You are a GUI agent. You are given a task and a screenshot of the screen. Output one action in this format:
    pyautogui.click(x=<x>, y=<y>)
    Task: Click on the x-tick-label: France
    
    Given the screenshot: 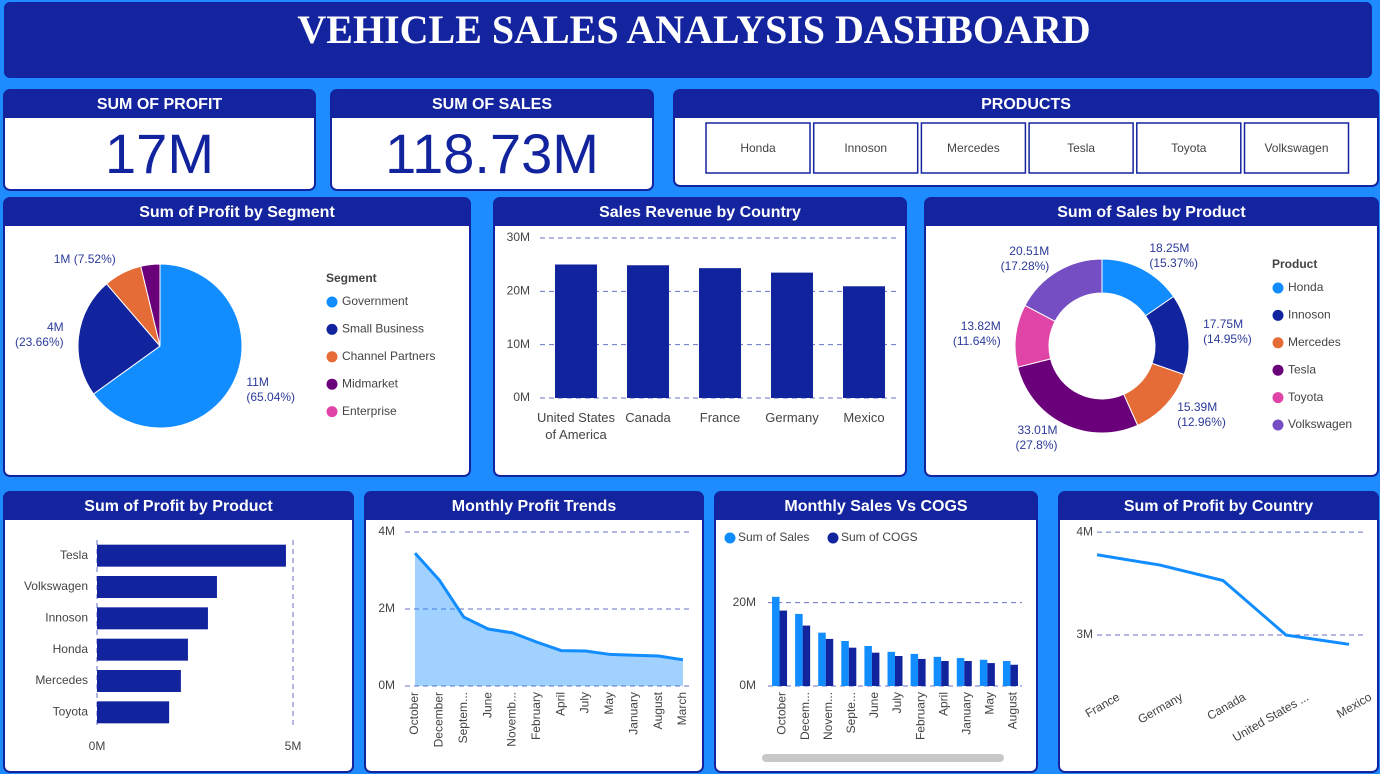 What is the action you would take?
    pyautogui.click(x=720, y=417)
    